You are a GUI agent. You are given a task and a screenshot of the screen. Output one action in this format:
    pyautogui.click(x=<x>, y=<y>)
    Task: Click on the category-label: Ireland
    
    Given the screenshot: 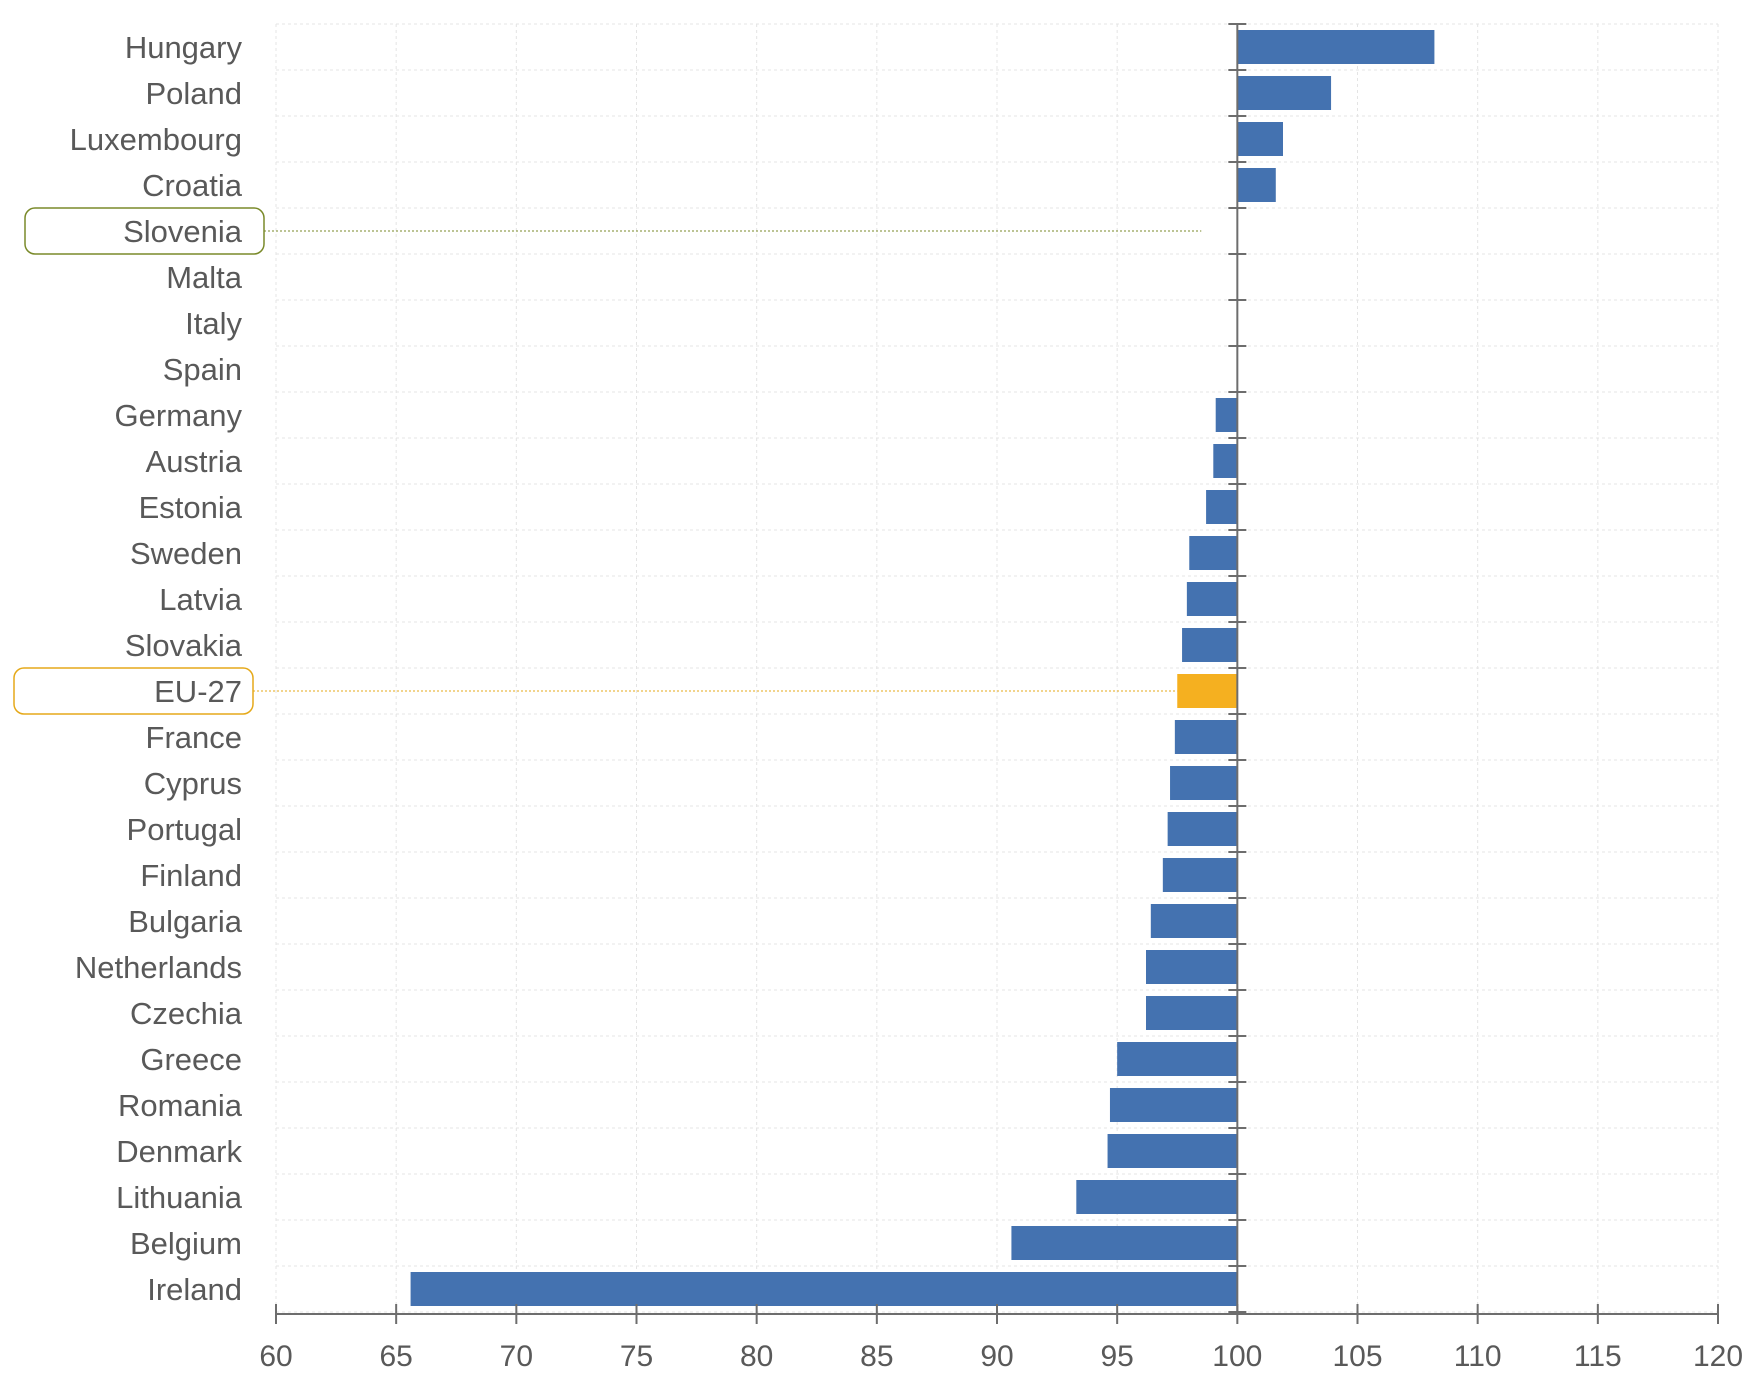 What is the action you would take?
    pyautogui.click(x=194, y=1289)
    